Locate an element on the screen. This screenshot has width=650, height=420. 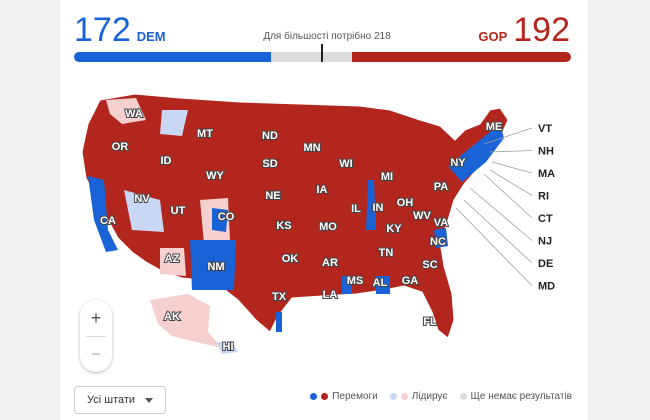
state-label-or: OR is located at coordinates (120, 147).